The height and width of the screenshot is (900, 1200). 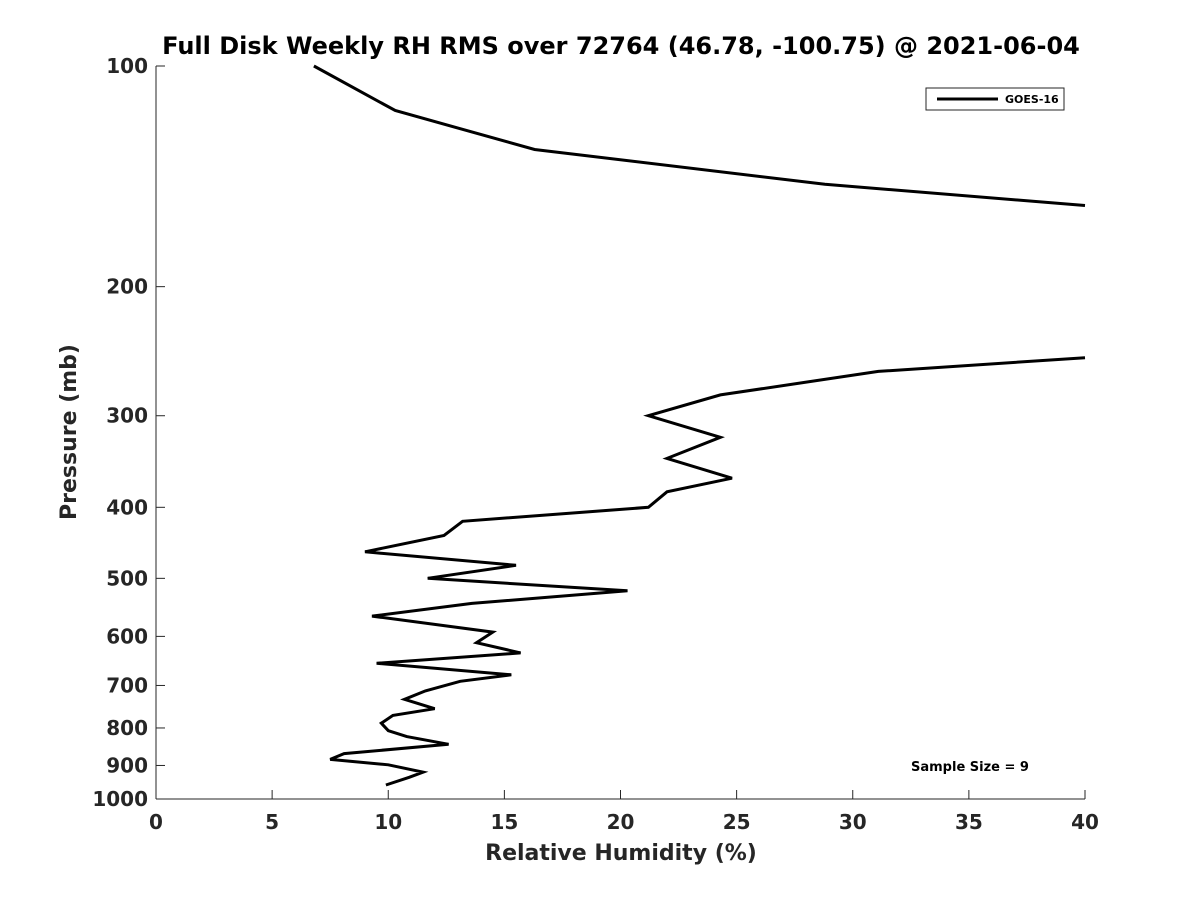 What do you see at coordinates (621, 853) in the screenshot?
I see `x-axis-label: Relative Humidity (%)` at bounding box center [621, 853].